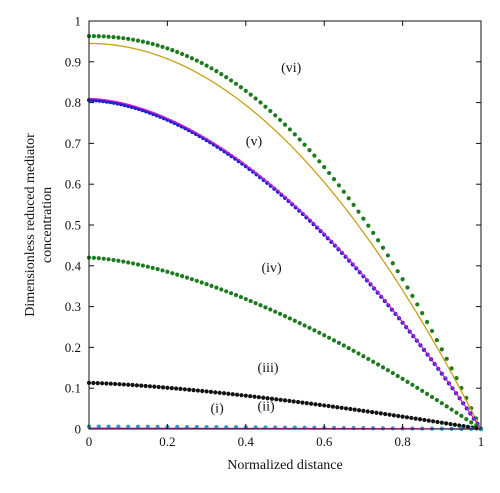 This screenshot has width=500, height=493. What do you see at coordinates (78, 21) in the screenshot?
I see `y-tick-label: 1` at bounding box center [78, 21].